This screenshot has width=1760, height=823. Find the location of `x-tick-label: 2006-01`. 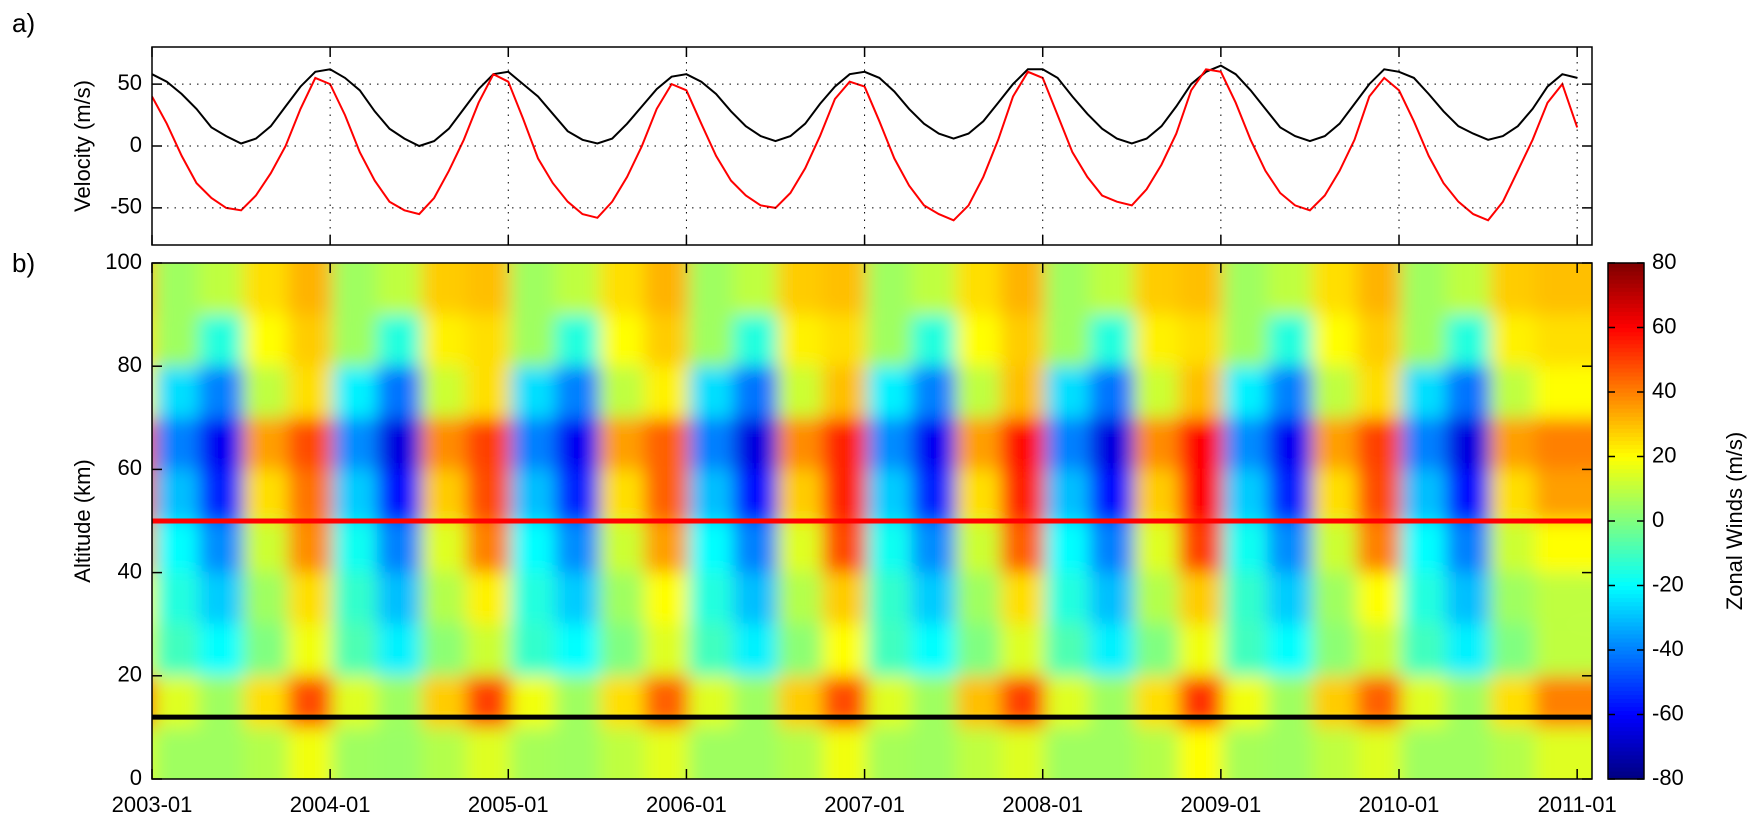

x-tick-label: 2006-01 is located at coordinates (686, 804).